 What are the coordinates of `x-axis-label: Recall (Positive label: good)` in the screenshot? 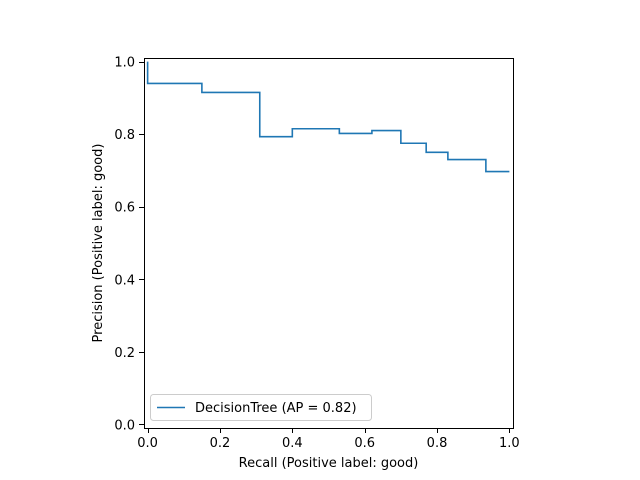 It's located at (329, 463).